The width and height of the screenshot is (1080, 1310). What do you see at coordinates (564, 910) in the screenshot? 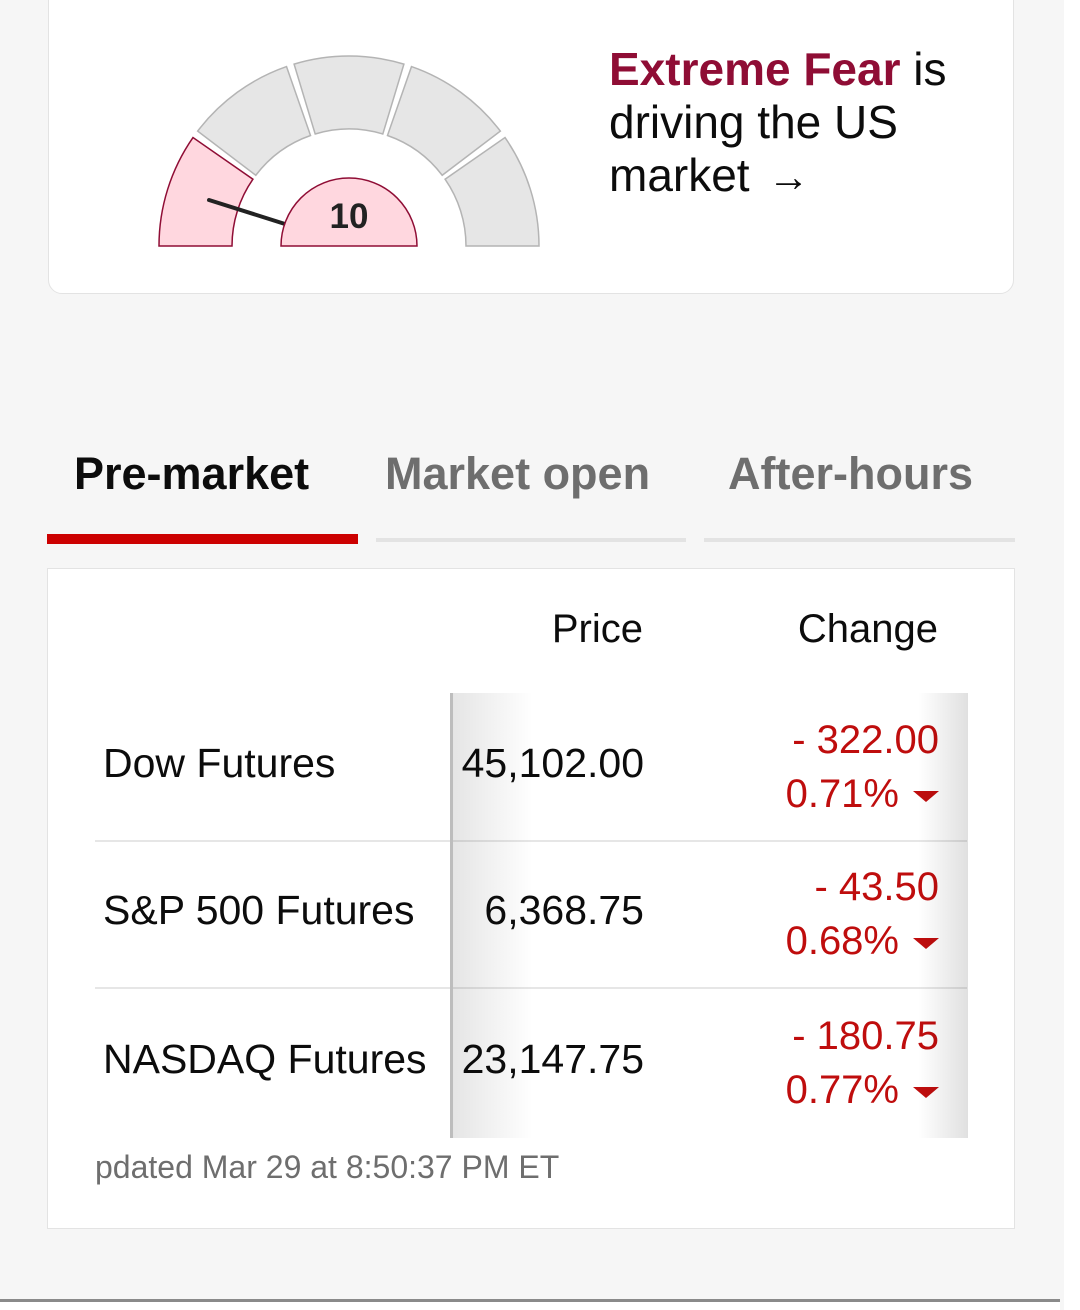
I see `market-price: 6,368.75` at bounding box center [564, 910].